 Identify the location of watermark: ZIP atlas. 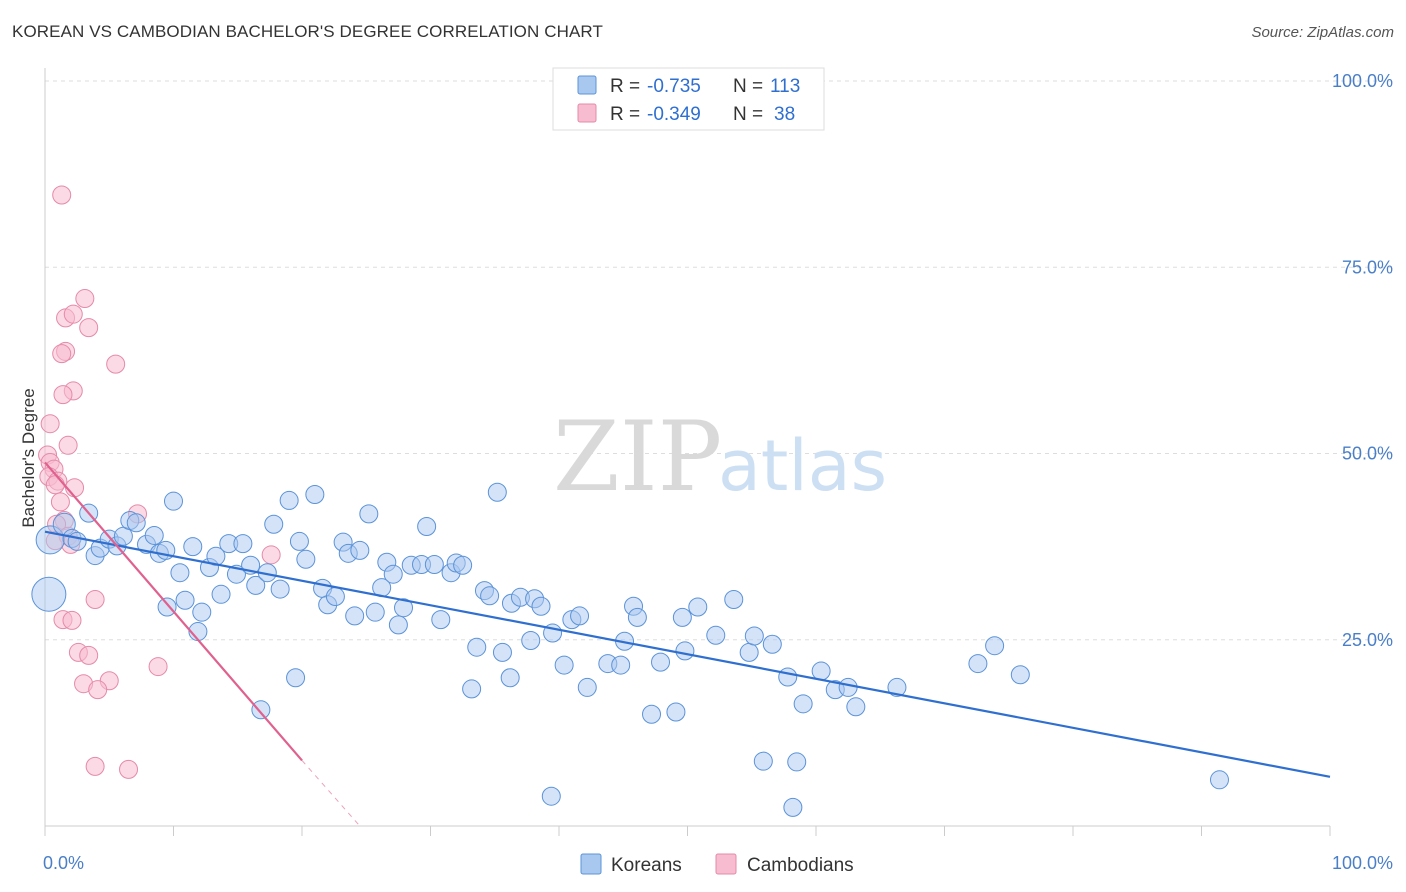
(720, 457).